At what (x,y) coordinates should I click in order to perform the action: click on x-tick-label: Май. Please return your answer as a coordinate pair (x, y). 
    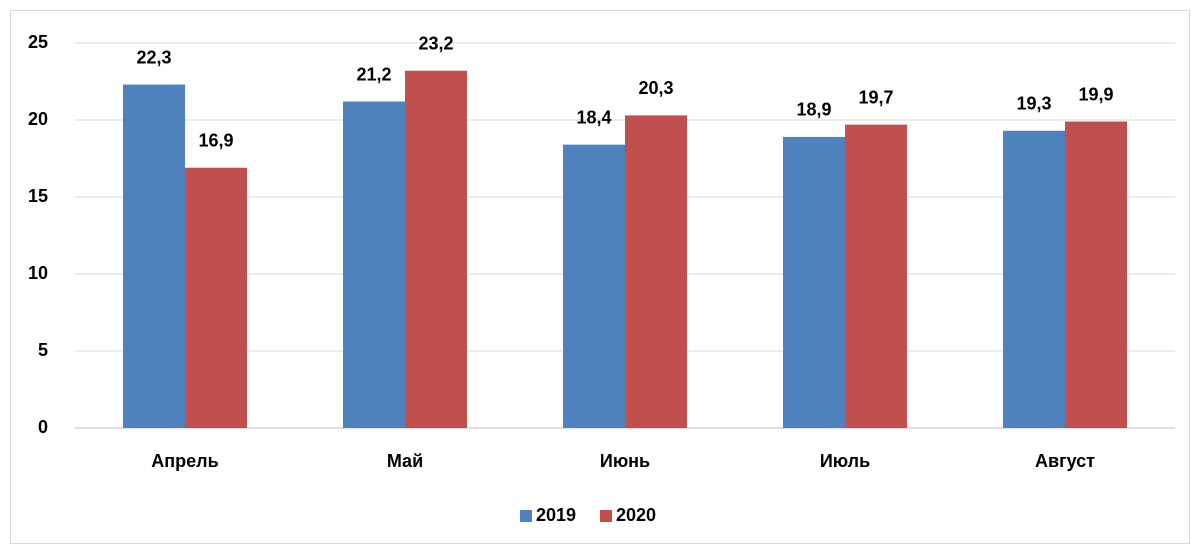
    Looking at the image, I should click on (405, 461).